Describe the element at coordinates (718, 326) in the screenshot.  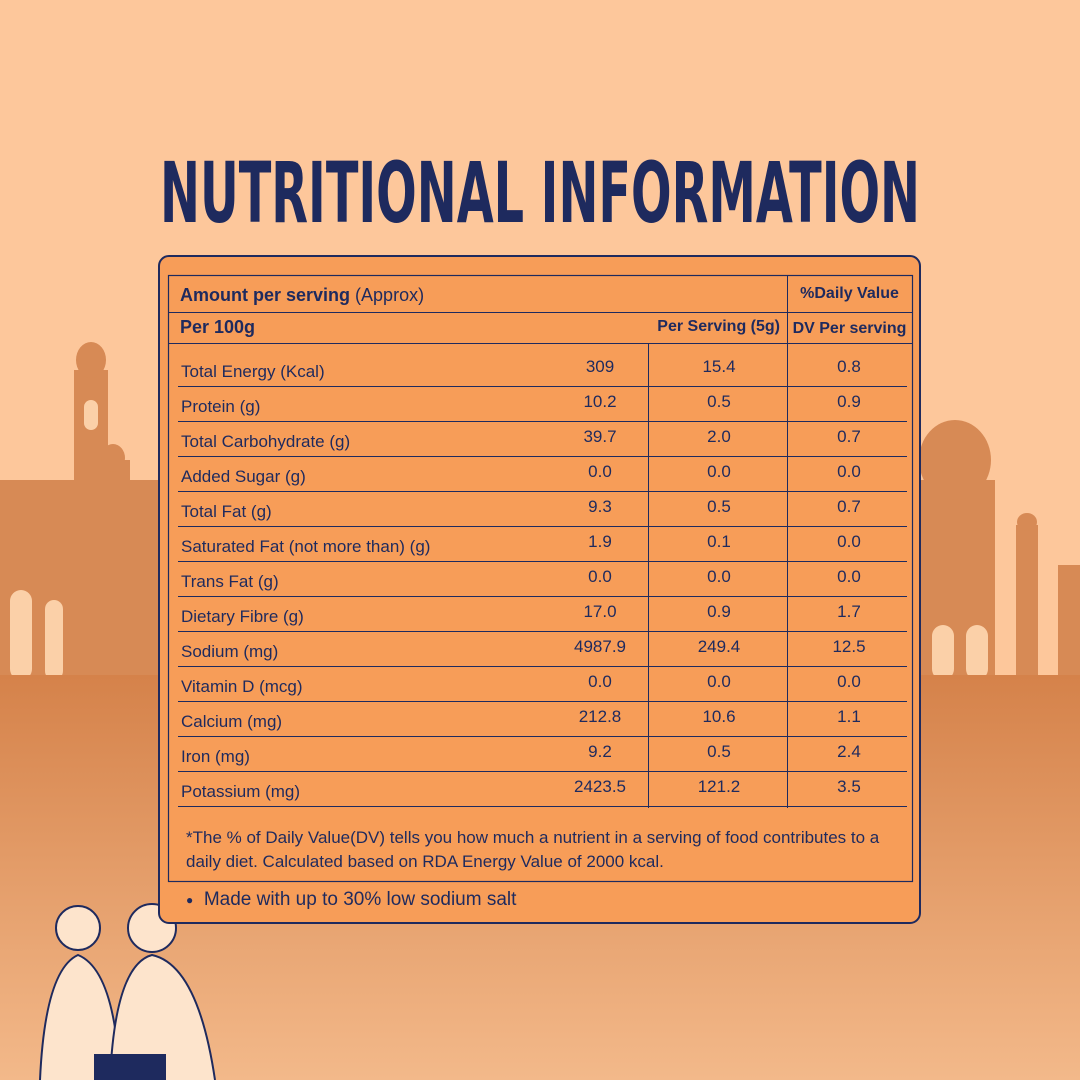
I see `per-serving-header: Per Serving (5g)` at that location.